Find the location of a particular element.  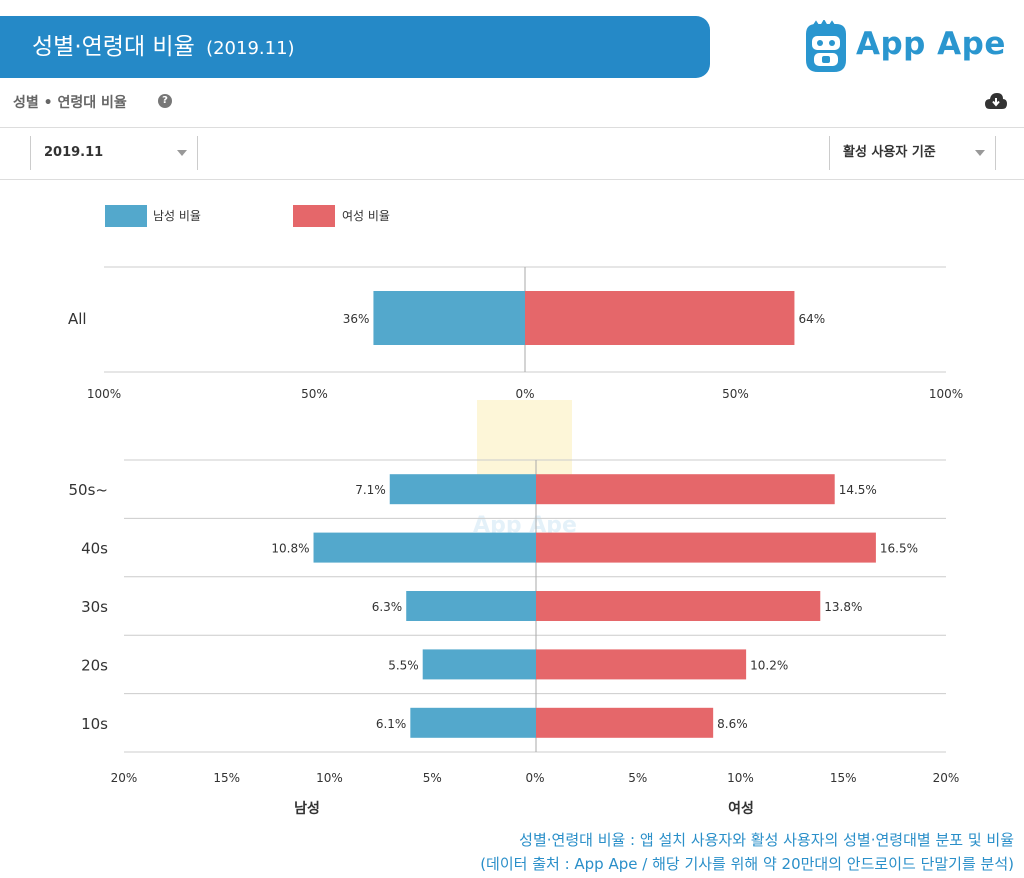

data-label-male: 6.3% is located at coordinates (387, 607).